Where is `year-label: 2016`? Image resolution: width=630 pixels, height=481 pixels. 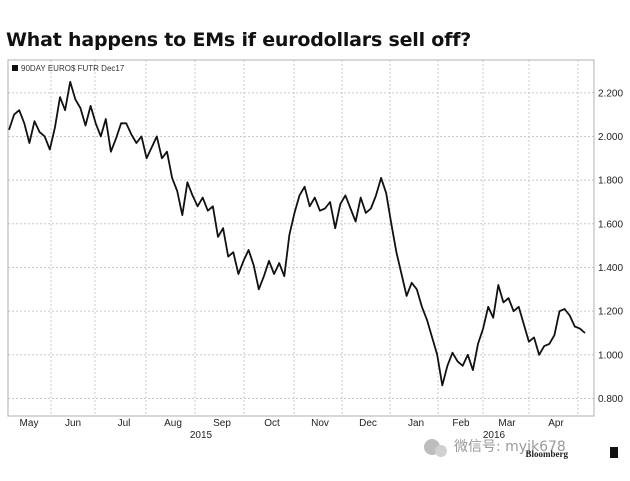 year-label: 2016 is located at coordinates (494, 435).